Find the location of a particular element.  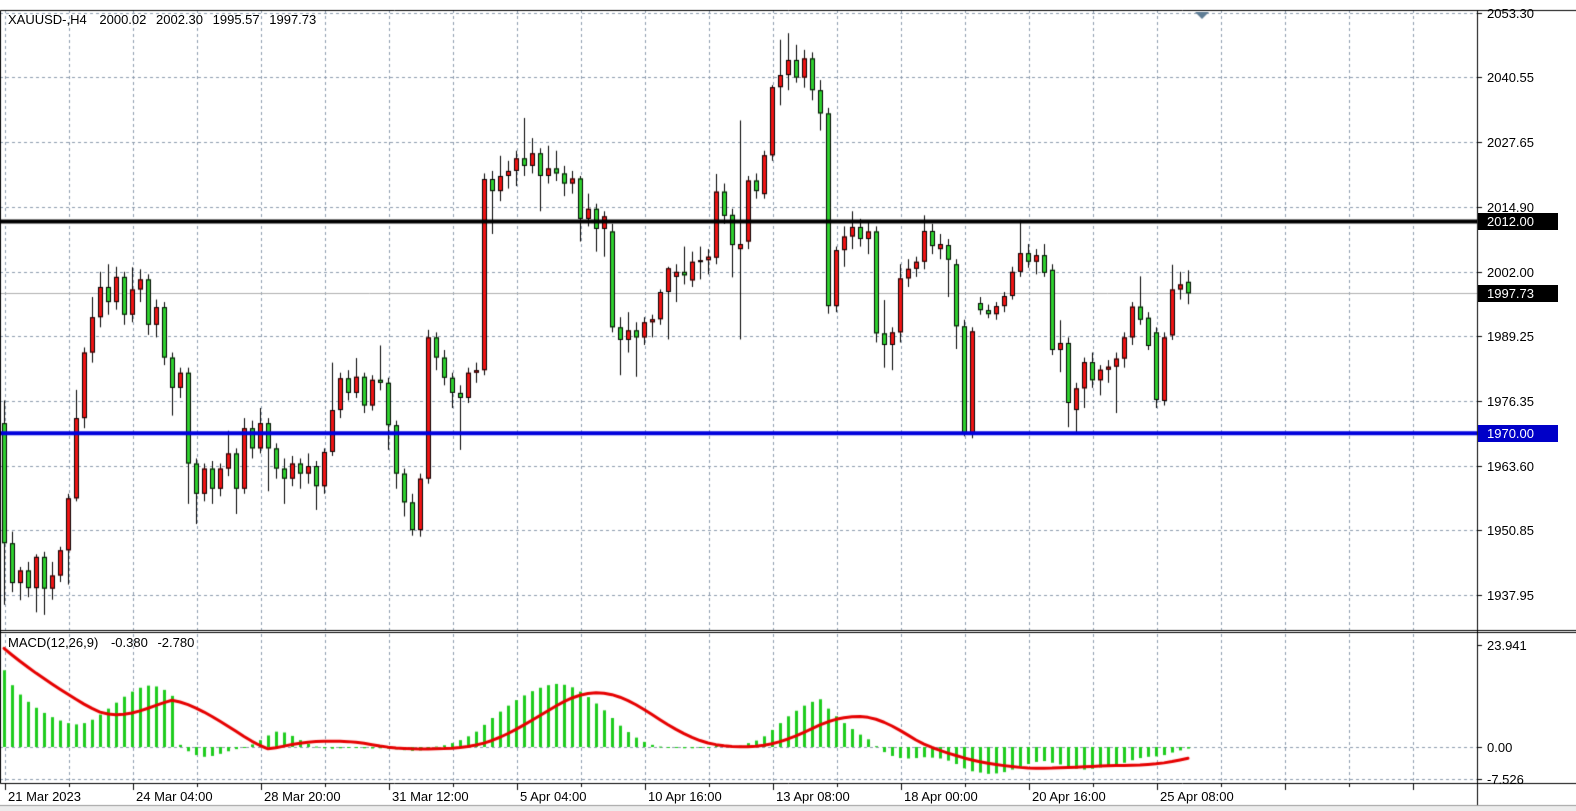

support-badge: 1970.00 is located at coordinates (1518, 433).